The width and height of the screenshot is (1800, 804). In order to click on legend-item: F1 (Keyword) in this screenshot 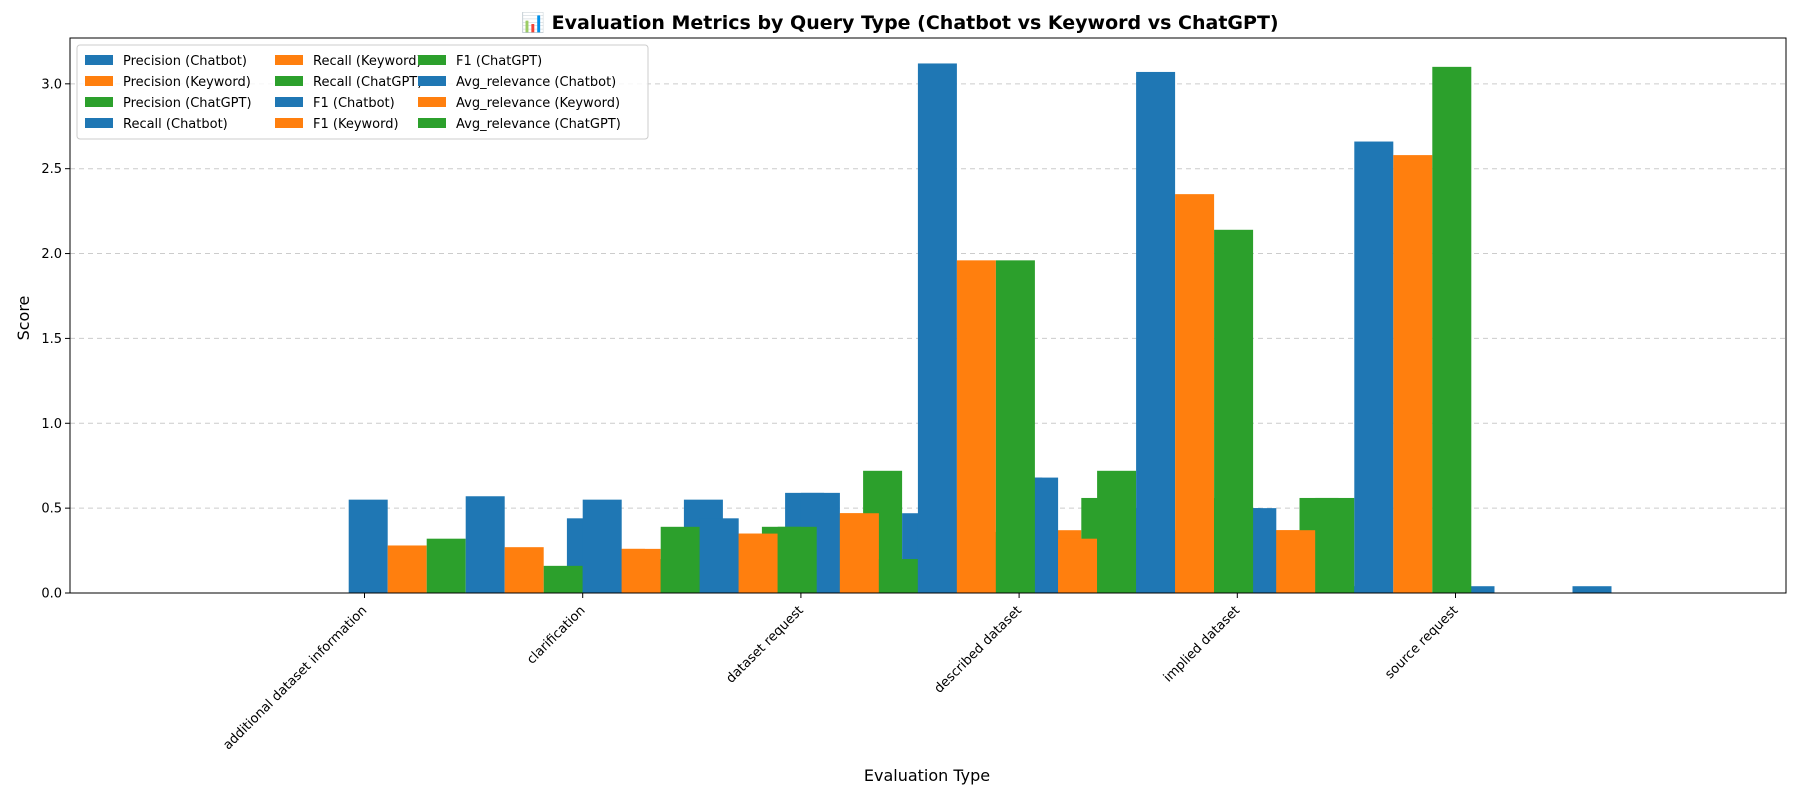, I will do `click(337, 124)`.